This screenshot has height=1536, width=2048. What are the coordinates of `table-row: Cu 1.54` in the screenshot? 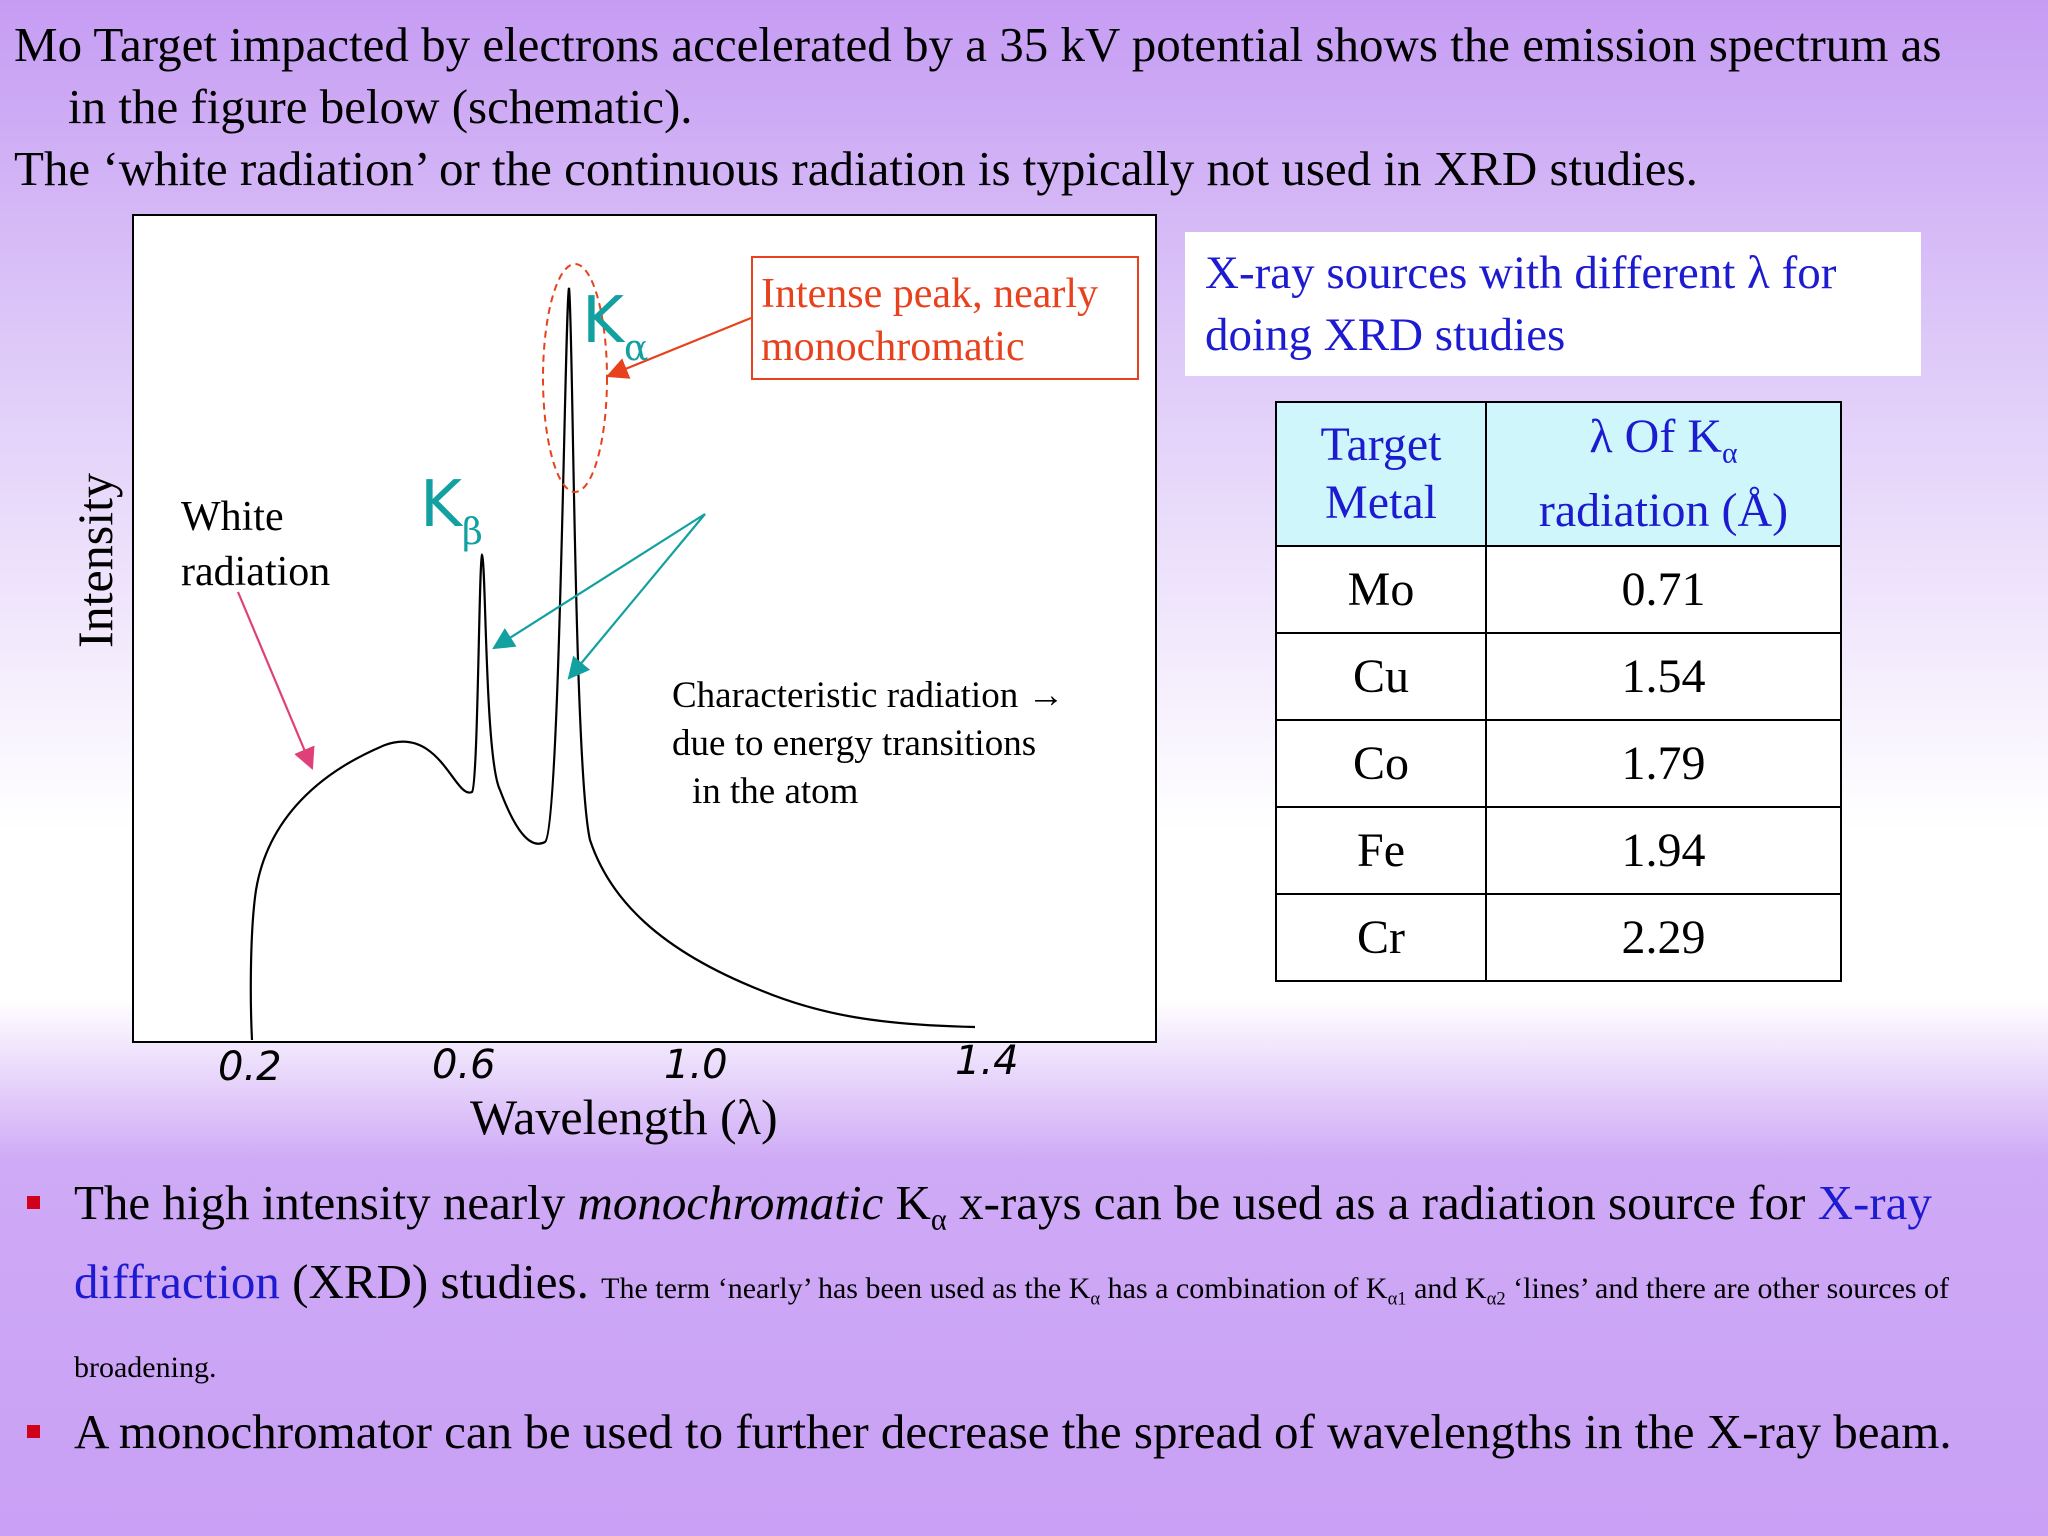 It's located at (1558, 676).